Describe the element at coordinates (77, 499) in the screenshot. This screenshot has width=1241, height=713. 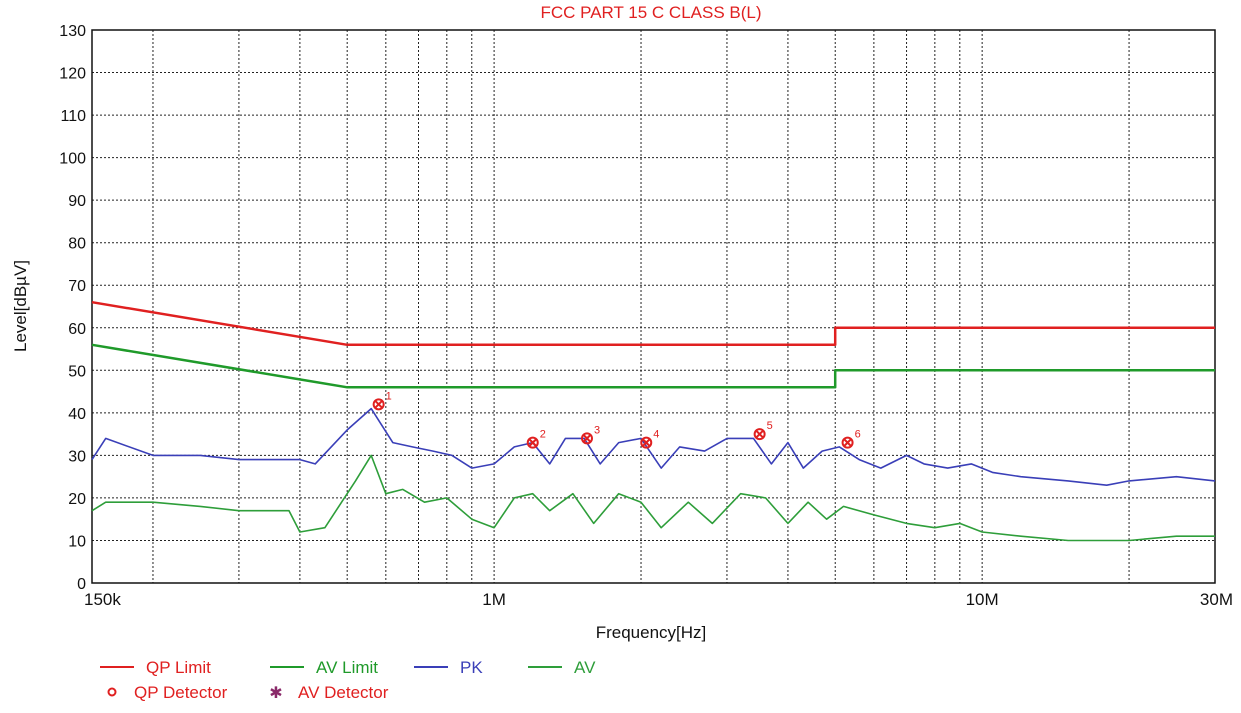
I see `y-tick-label: 20` at that location.